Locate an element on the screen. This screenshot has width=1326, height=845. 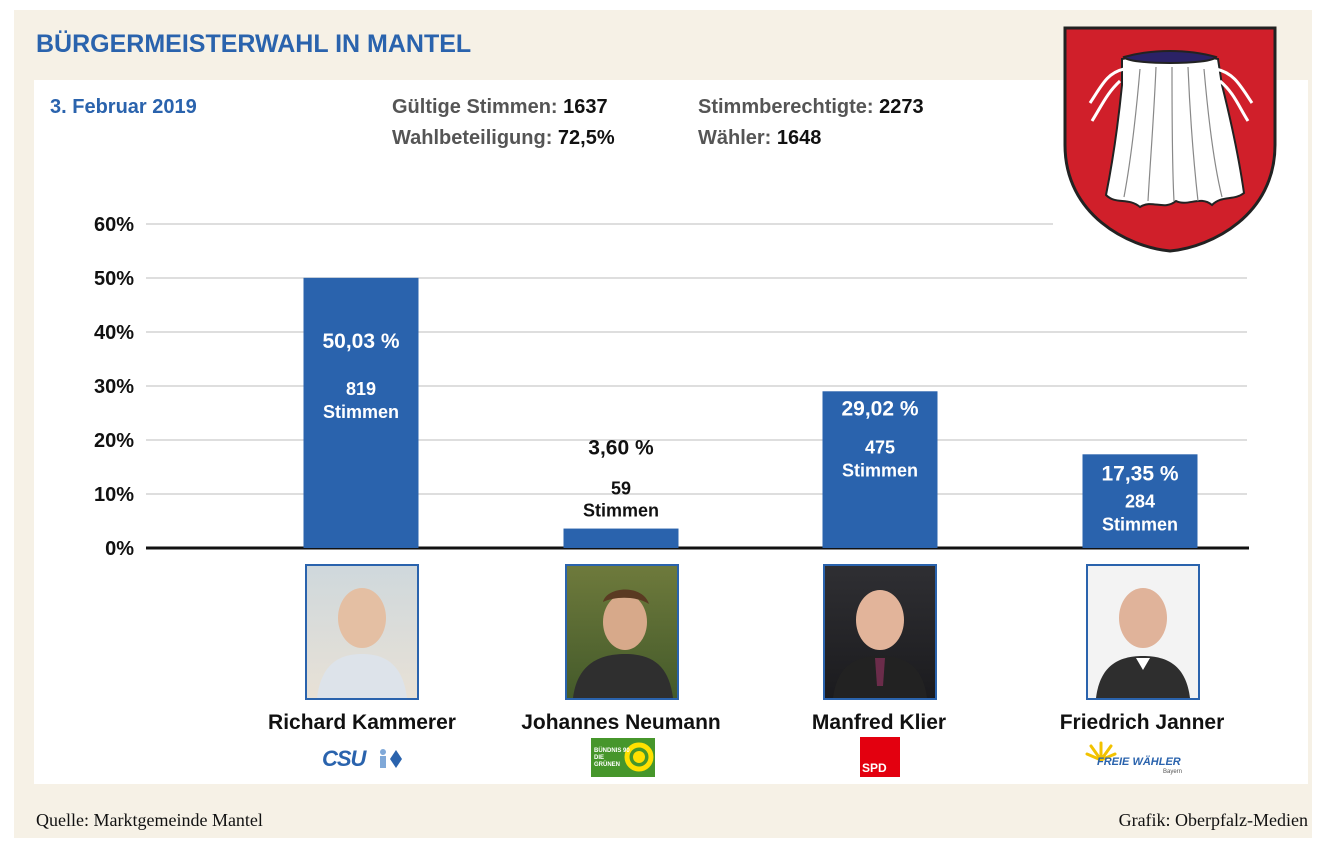
bar-percent-label: 50,03 % is located at coordinates (360, 341).